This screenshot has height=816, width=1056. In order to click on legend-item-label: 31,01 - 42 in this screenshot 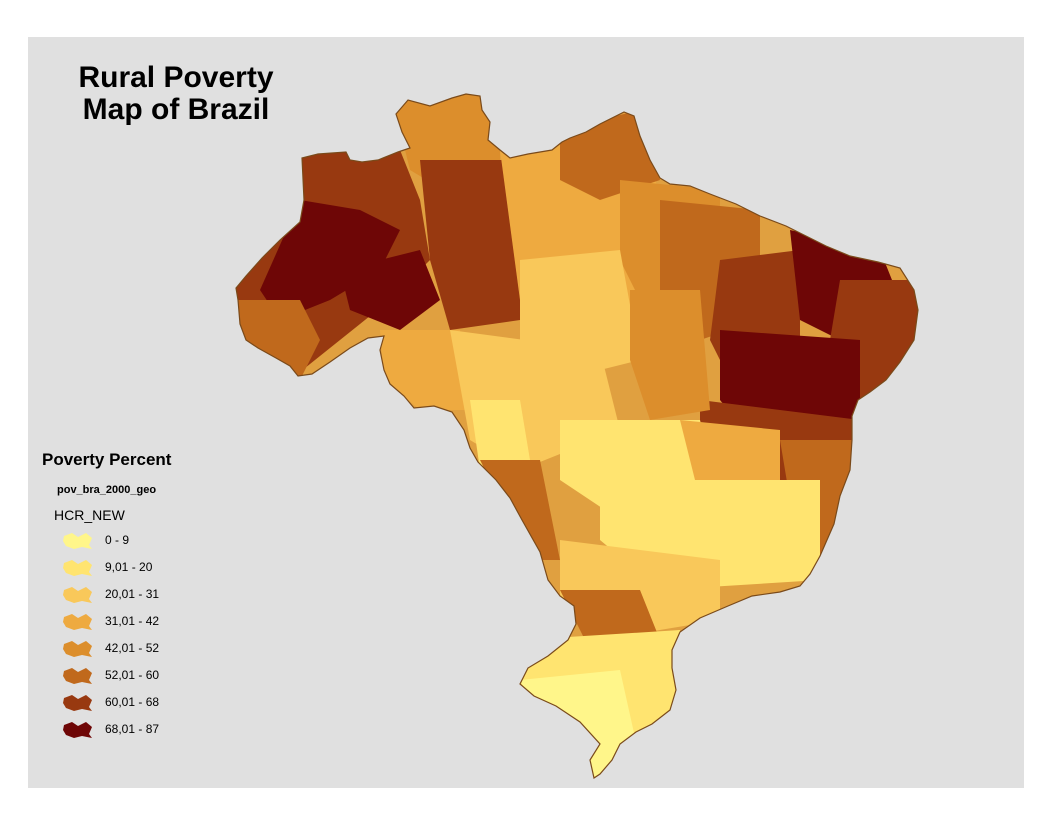, I will do `click(132, 621)`.